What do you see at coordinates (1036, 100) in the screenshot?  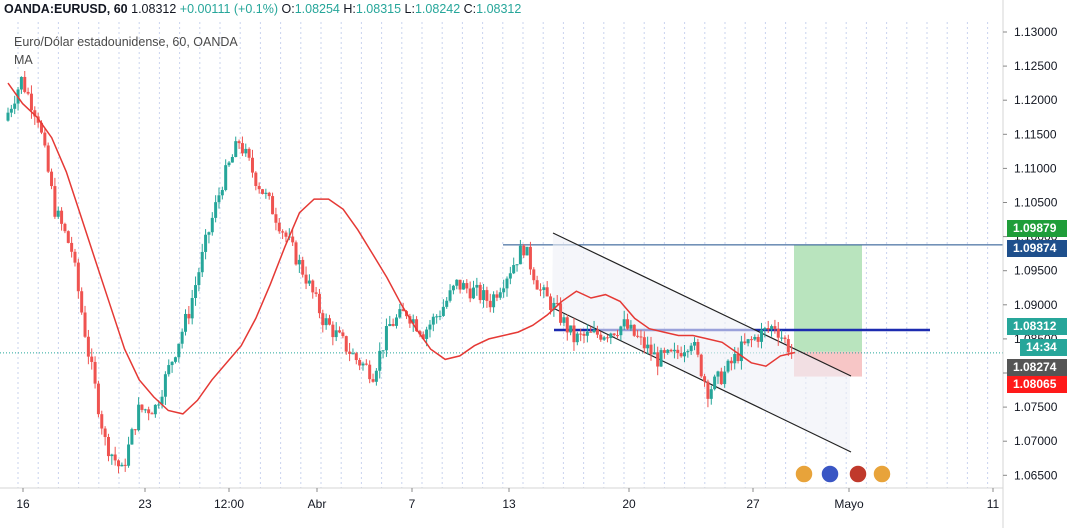 I see `price-tick-label: 1.12000` at bounding box center [1036, 100].